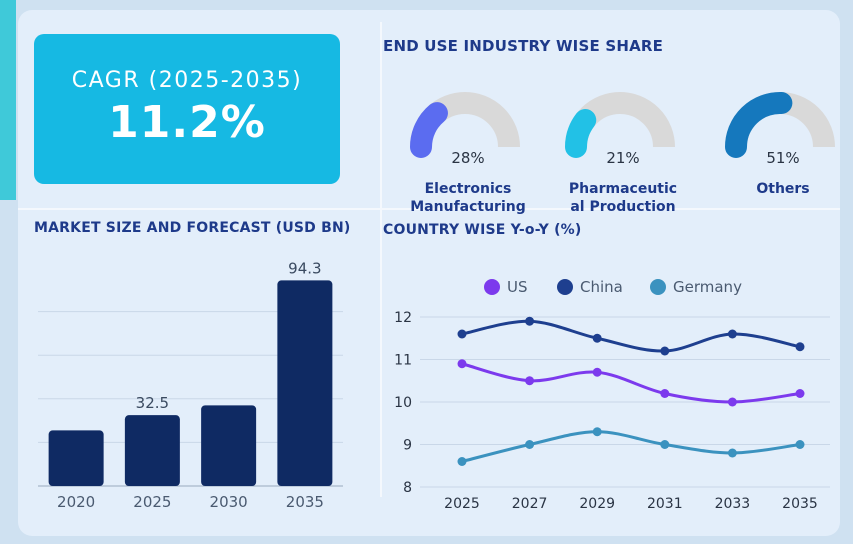  Describe the element at coordinates (467, 158) in the screenshot. I see `gauge-value: 28%` at that location.